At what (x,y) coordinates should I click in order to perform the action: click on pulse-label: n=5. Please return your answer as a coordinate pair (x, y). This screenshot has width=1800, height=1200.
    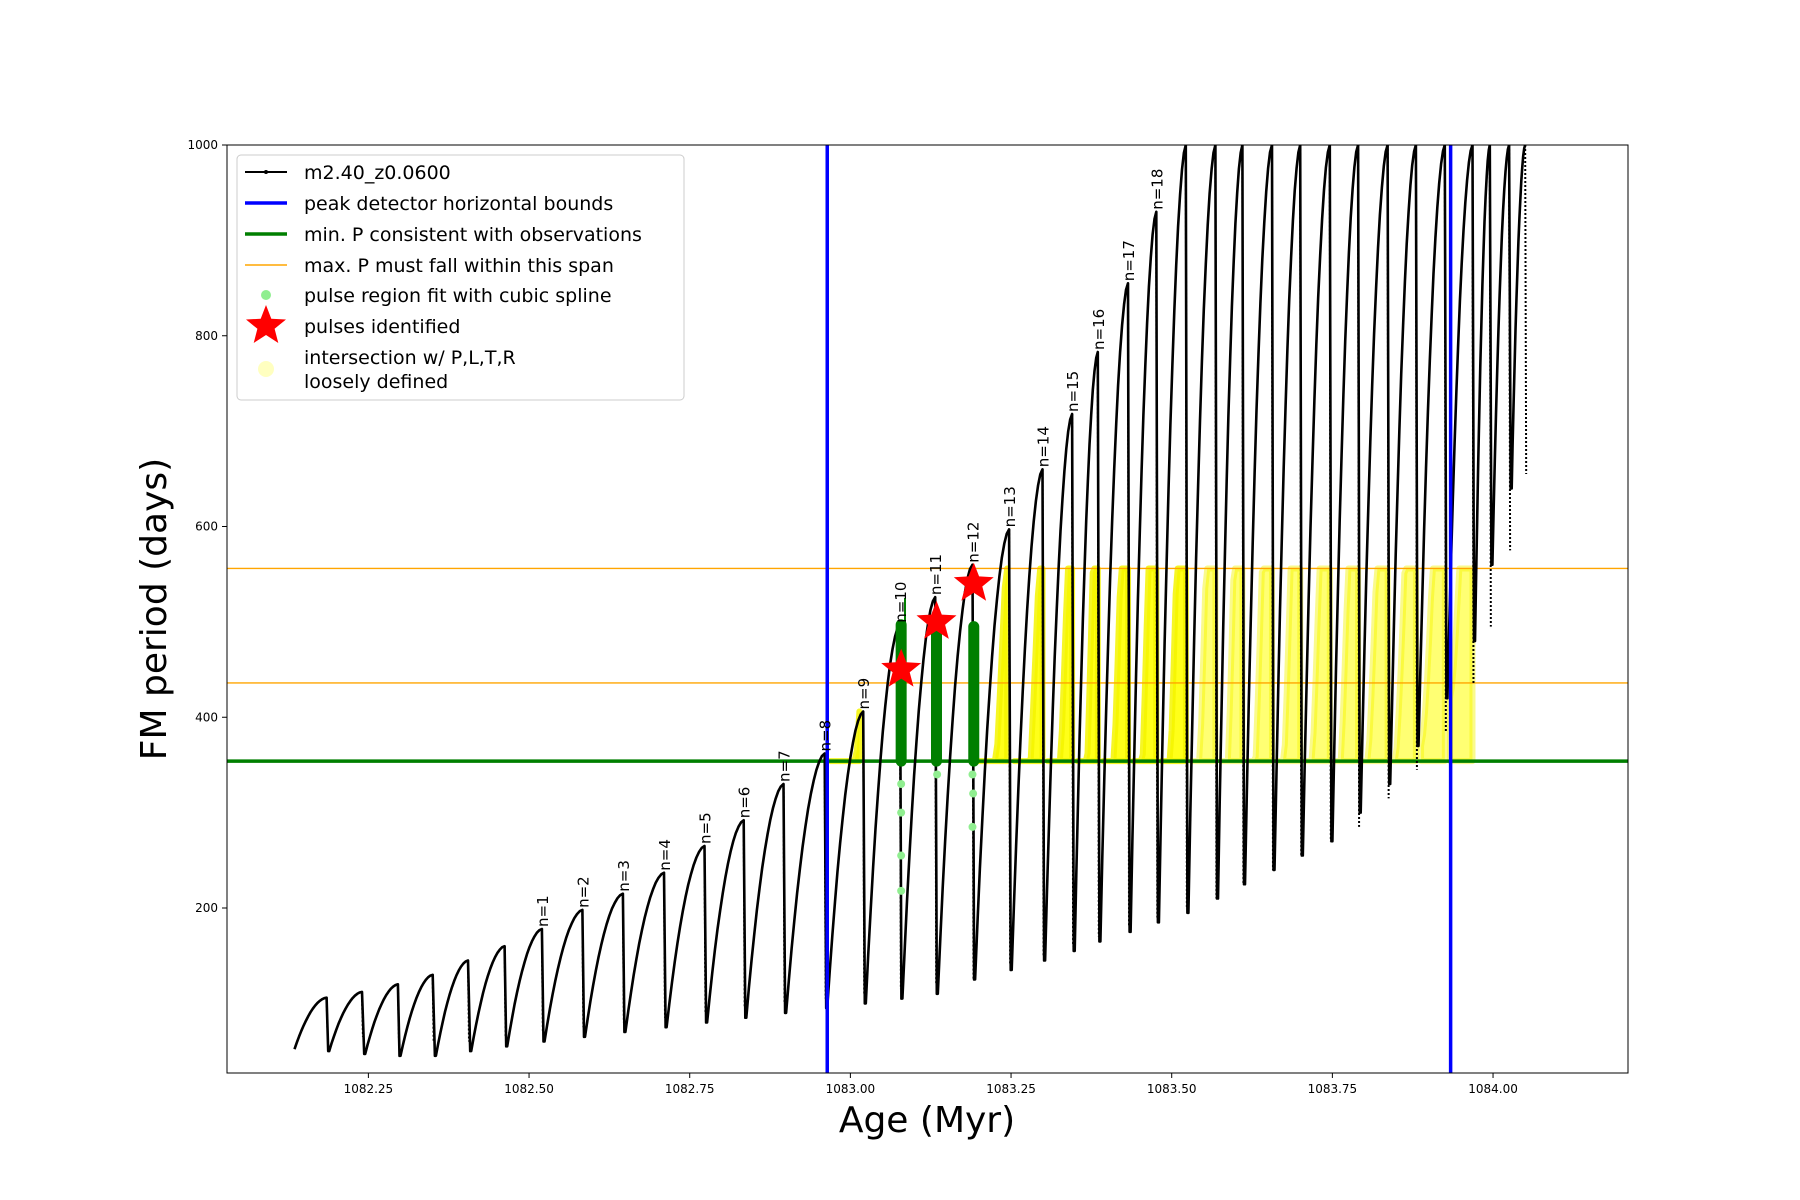
    Looking at the image, I should click on (706, 828).